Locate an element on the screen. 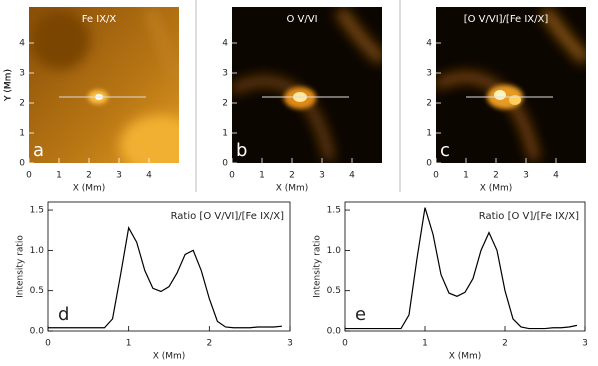 The height and width of the screenshot is (366, 598). panel-title: Fe IX/X is located at coordinates (99, 19).